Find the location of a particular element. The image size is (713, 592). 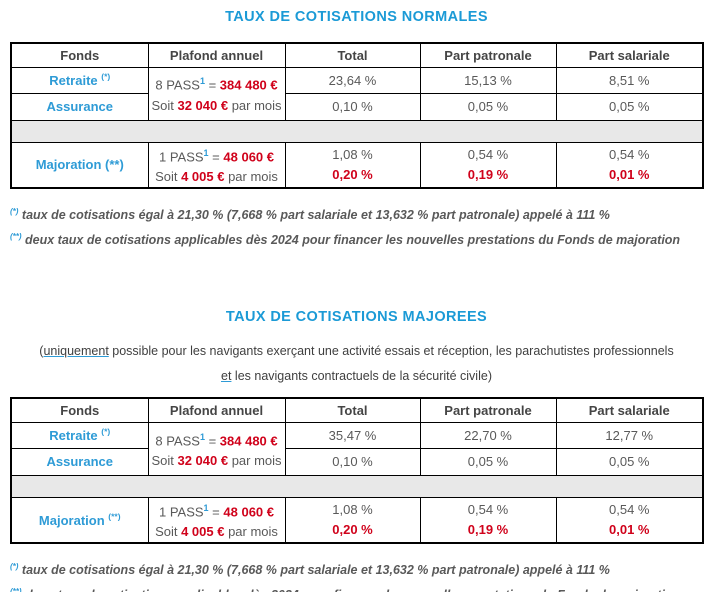

majoration-total-cell: 1,08 % 0,20 % is located at coordinates (352, 520).